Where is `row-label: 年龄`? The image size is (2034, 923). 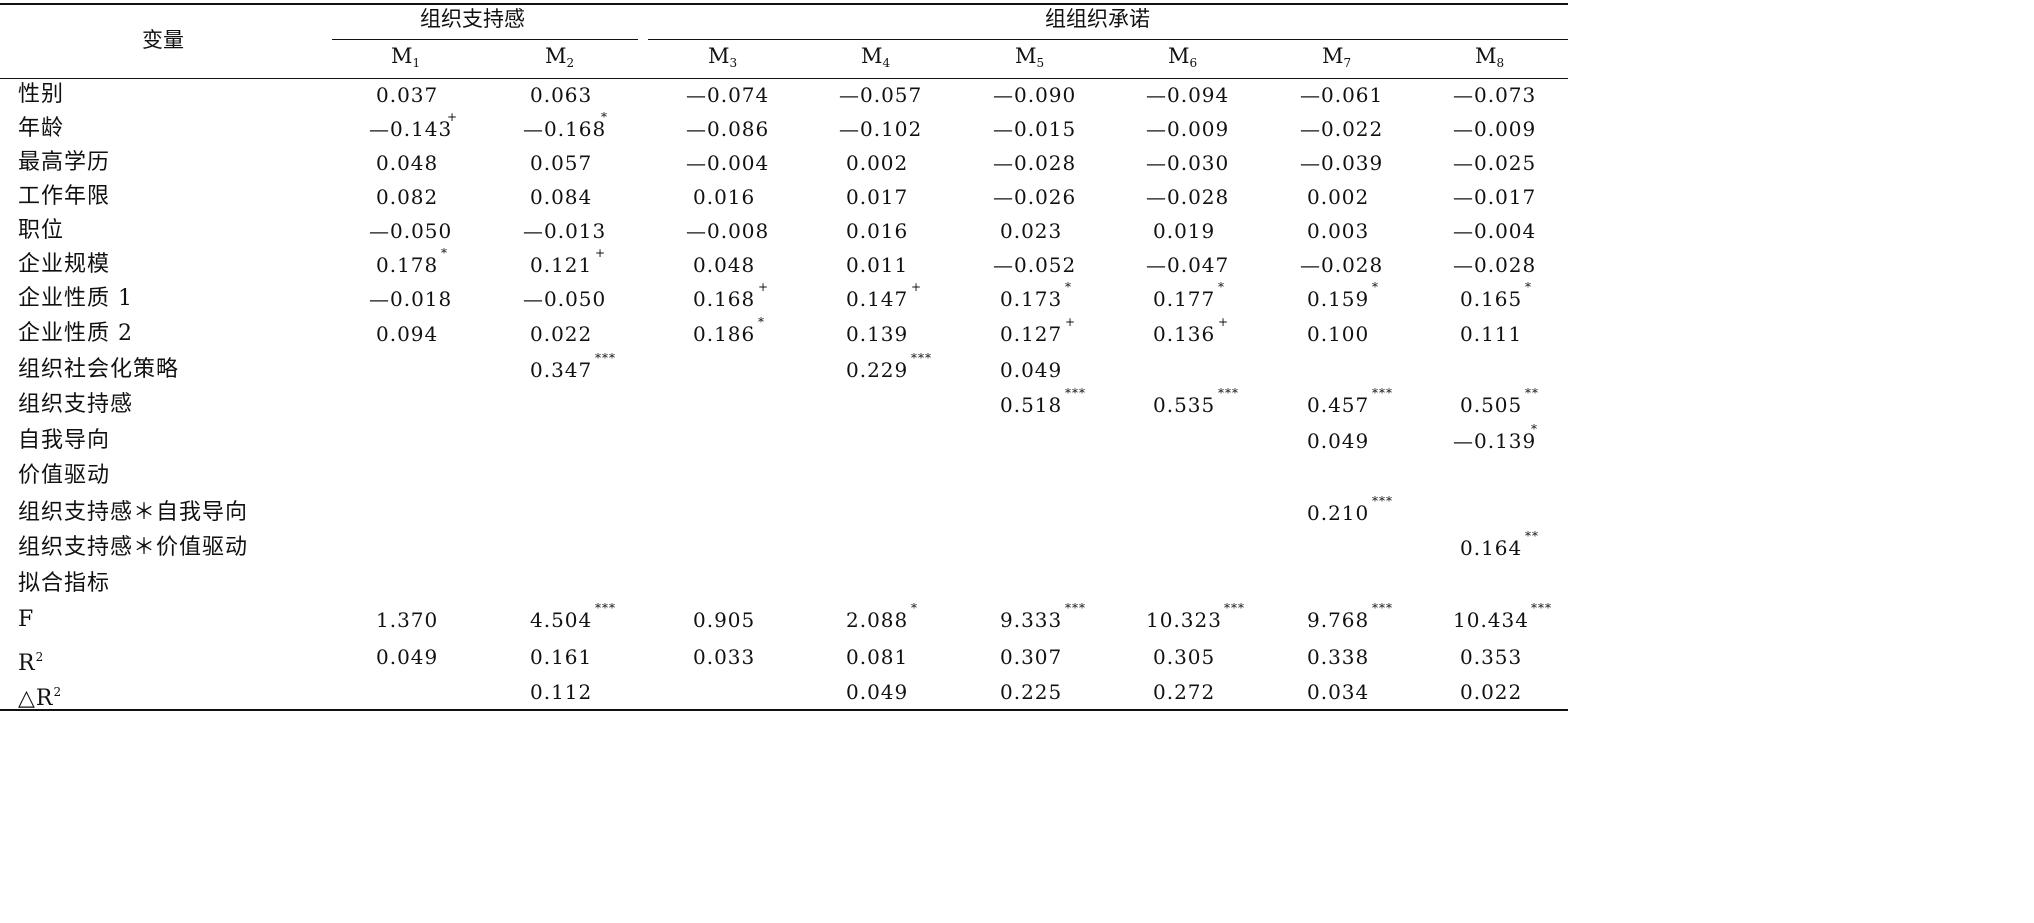
row-label: 年龄 is located at coordinates (41, 128).